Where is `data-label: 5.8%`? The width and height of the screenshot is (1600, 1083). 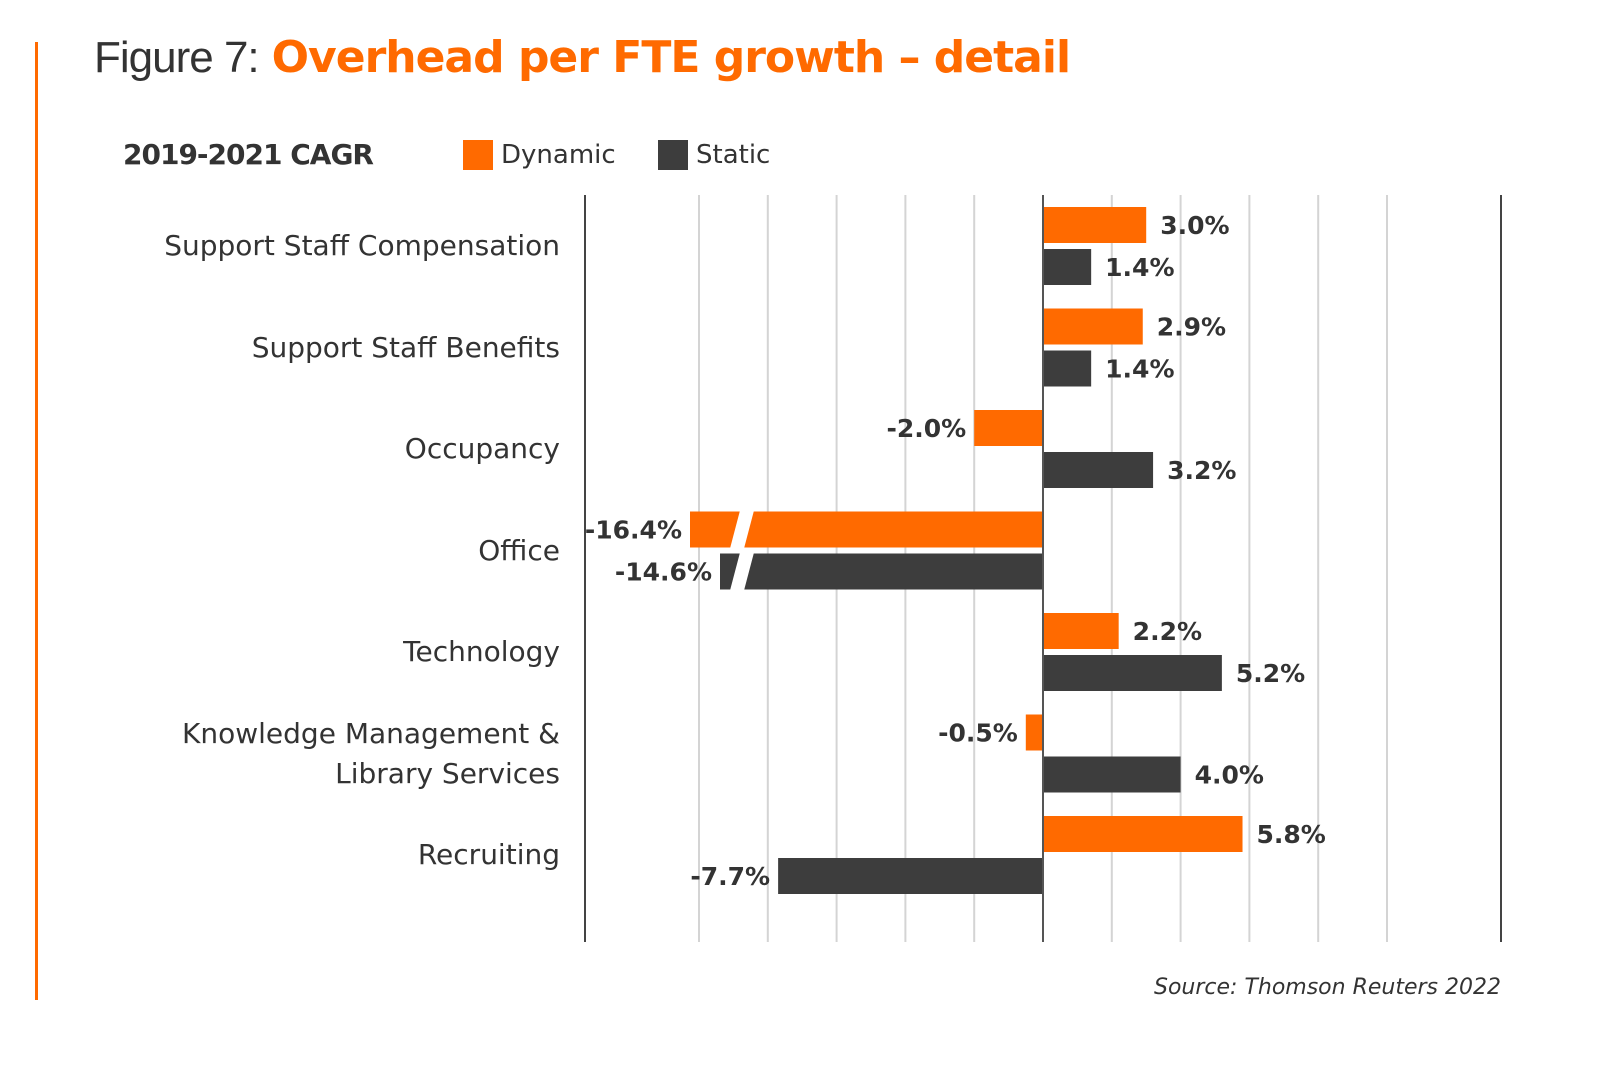
data-label: 5.8% is located at coordinates (1291, 834).